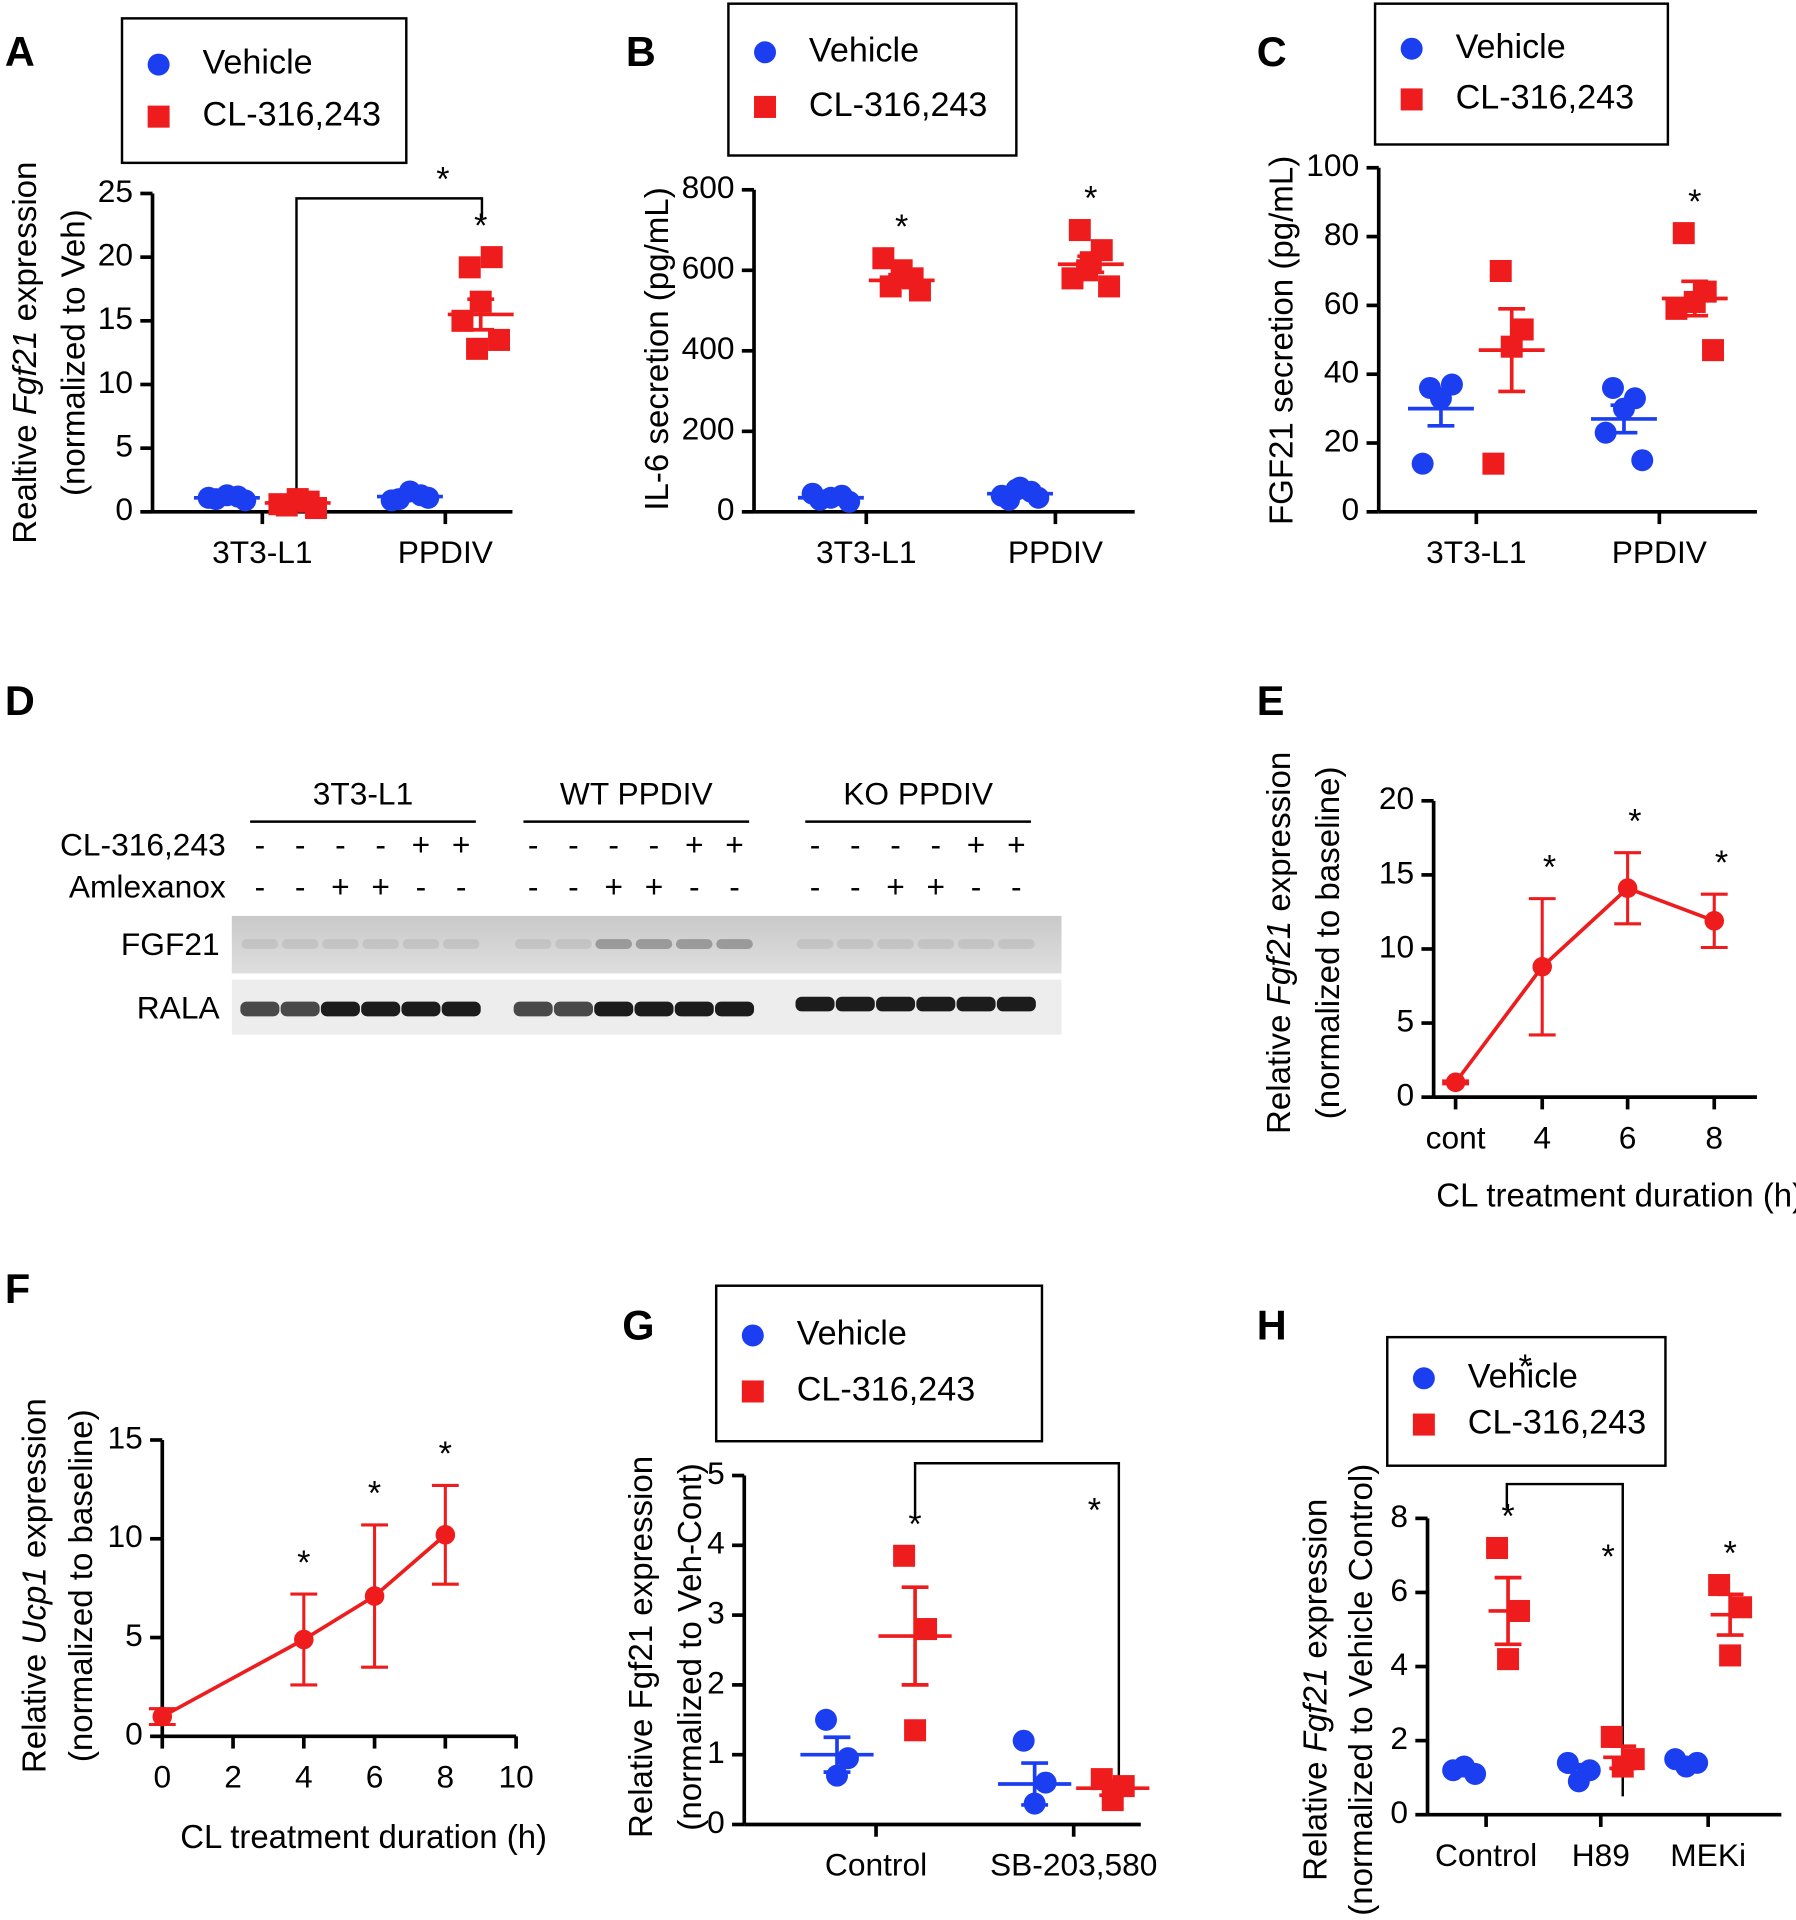 The height and width of the screenshot is (1920, 1796). I want to click on y-axis-label-part: Relative, so click(1278, 1069).